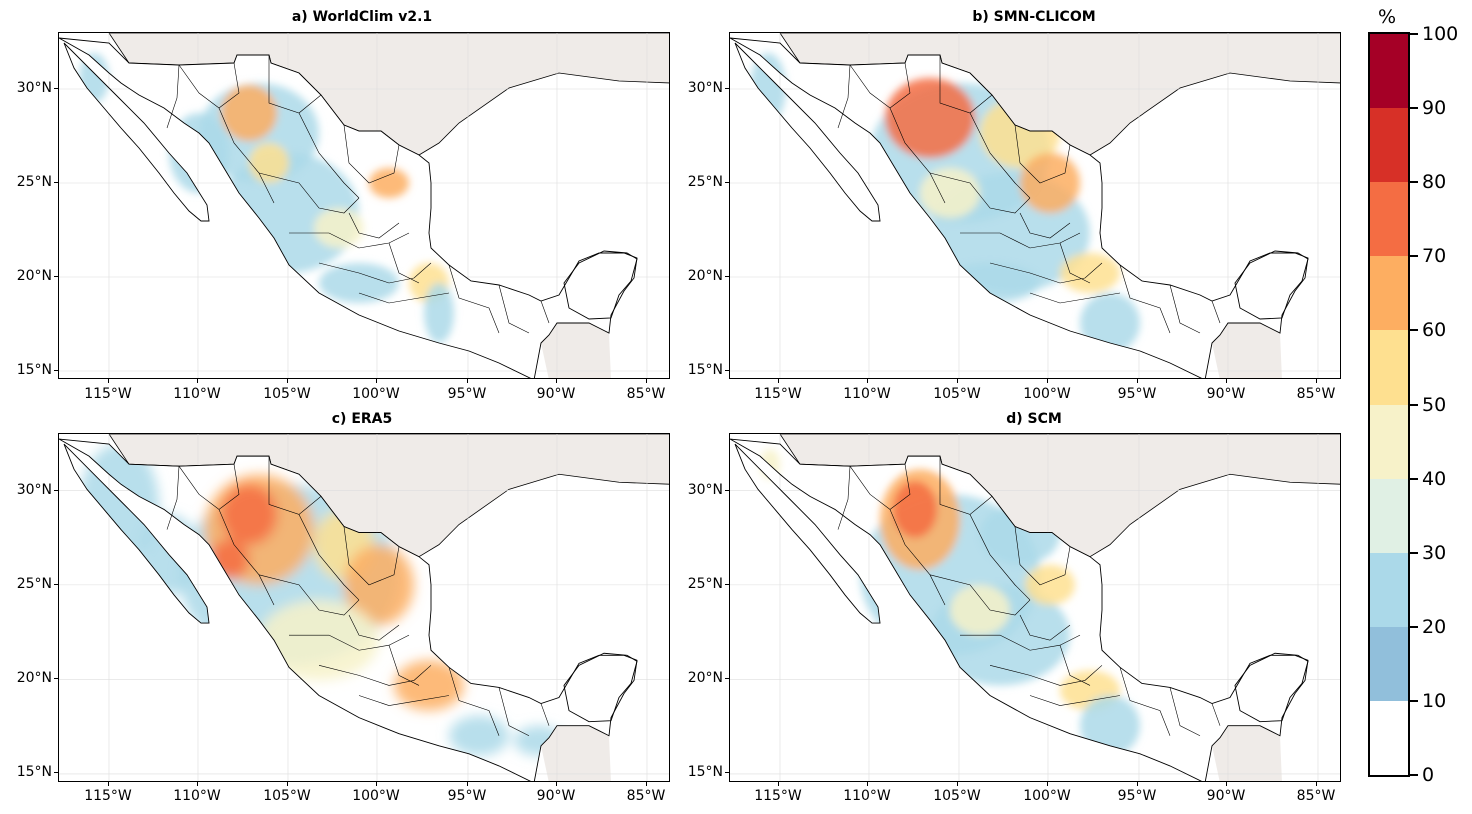 Image resolution: width=1472 pixels, height=814 pixels. What do you see at coordinates (1226, 796) in the screenshot?
I see `lon-label: 90°W` at bounding box center [1226, 796].